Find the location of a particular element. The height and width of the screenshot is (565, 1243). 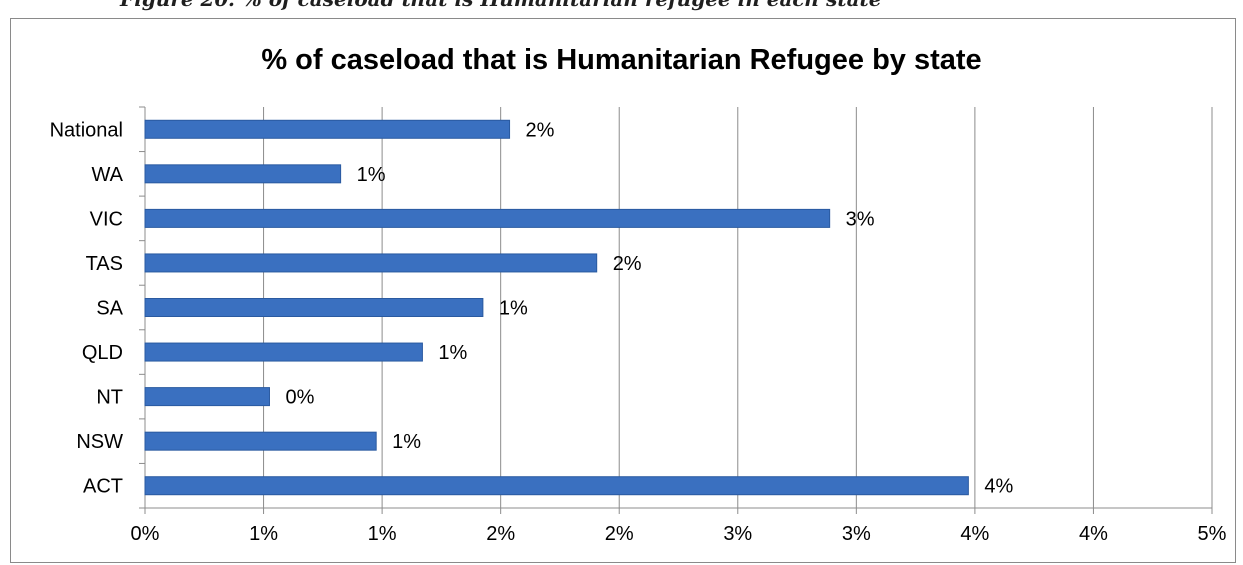

category-label: VIC is located at coordinates (106, 219).